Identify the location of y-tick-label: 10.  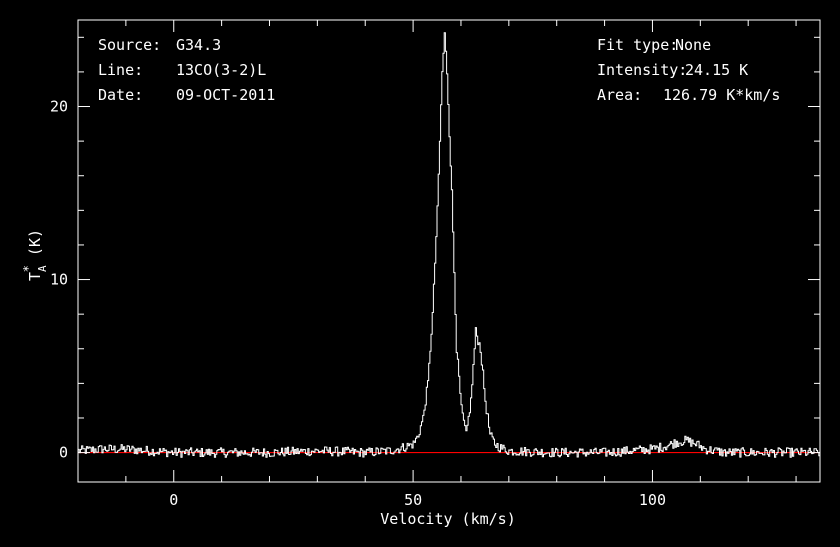
(59, 280).